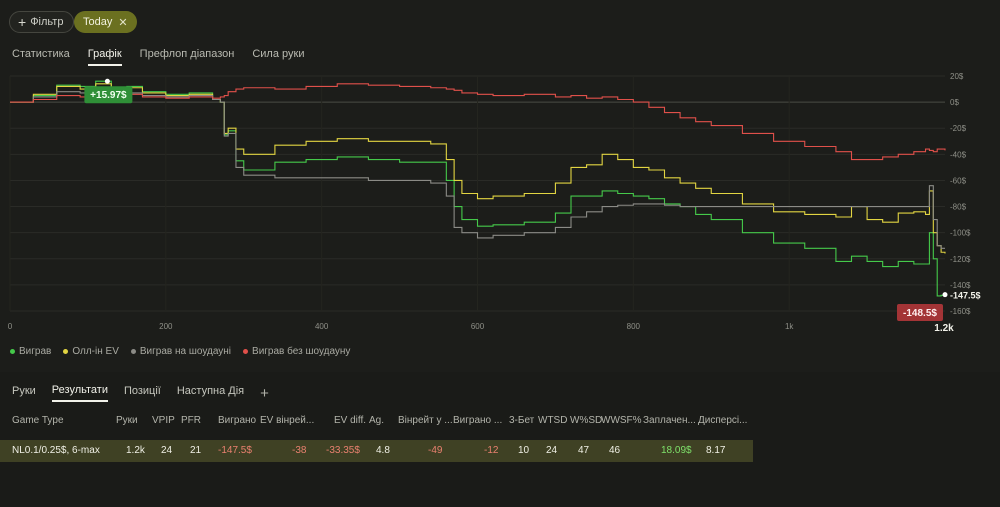 The height and width of the screenshot is (507, 1000). Describe the element at coordinates (38, 420) in the screenshot. I see `col-header: Game Type` at that location.